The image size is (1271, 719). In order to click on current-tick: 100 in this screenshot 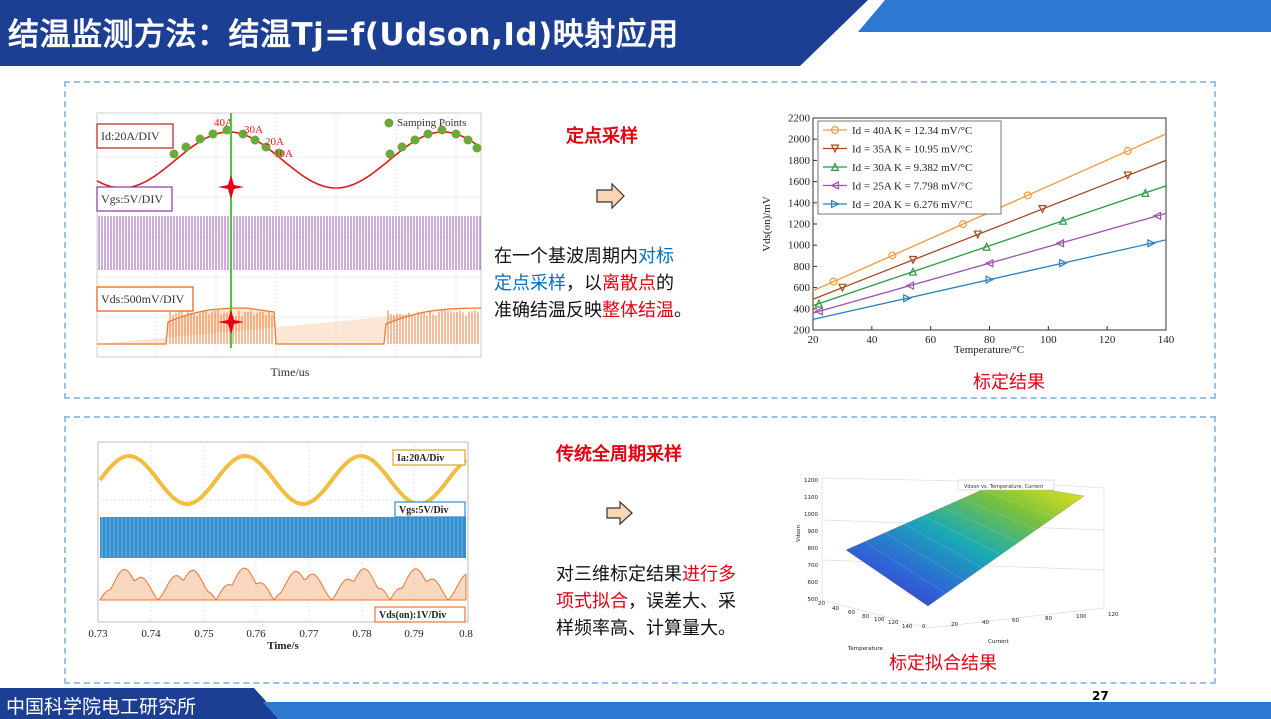, I will do `click(1081, 617)`.